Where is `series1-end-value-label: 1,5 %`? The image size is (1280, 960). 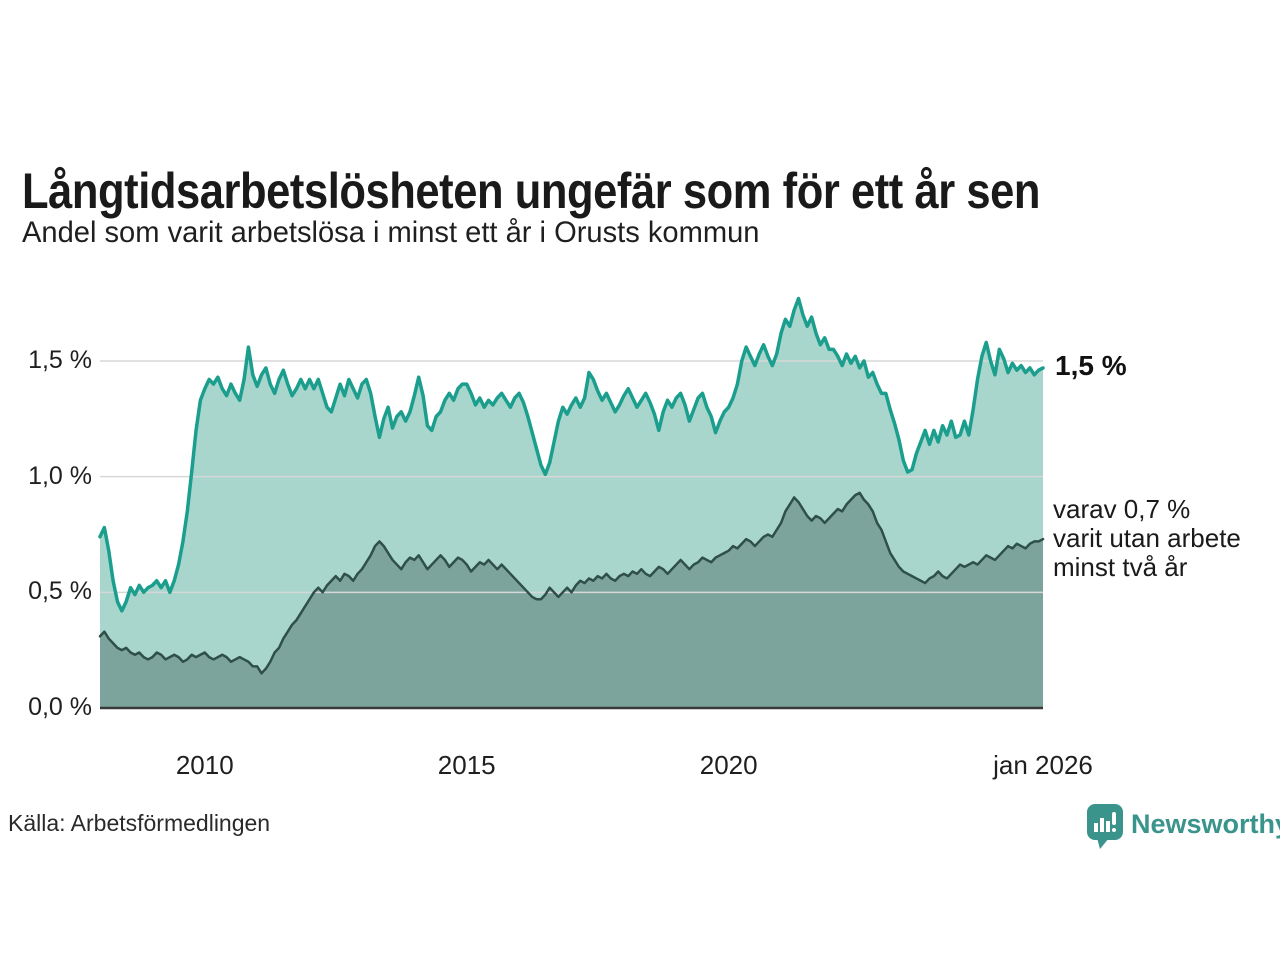 series1-end-value-label: 1,5 % is located at coordinates (1091, 365).